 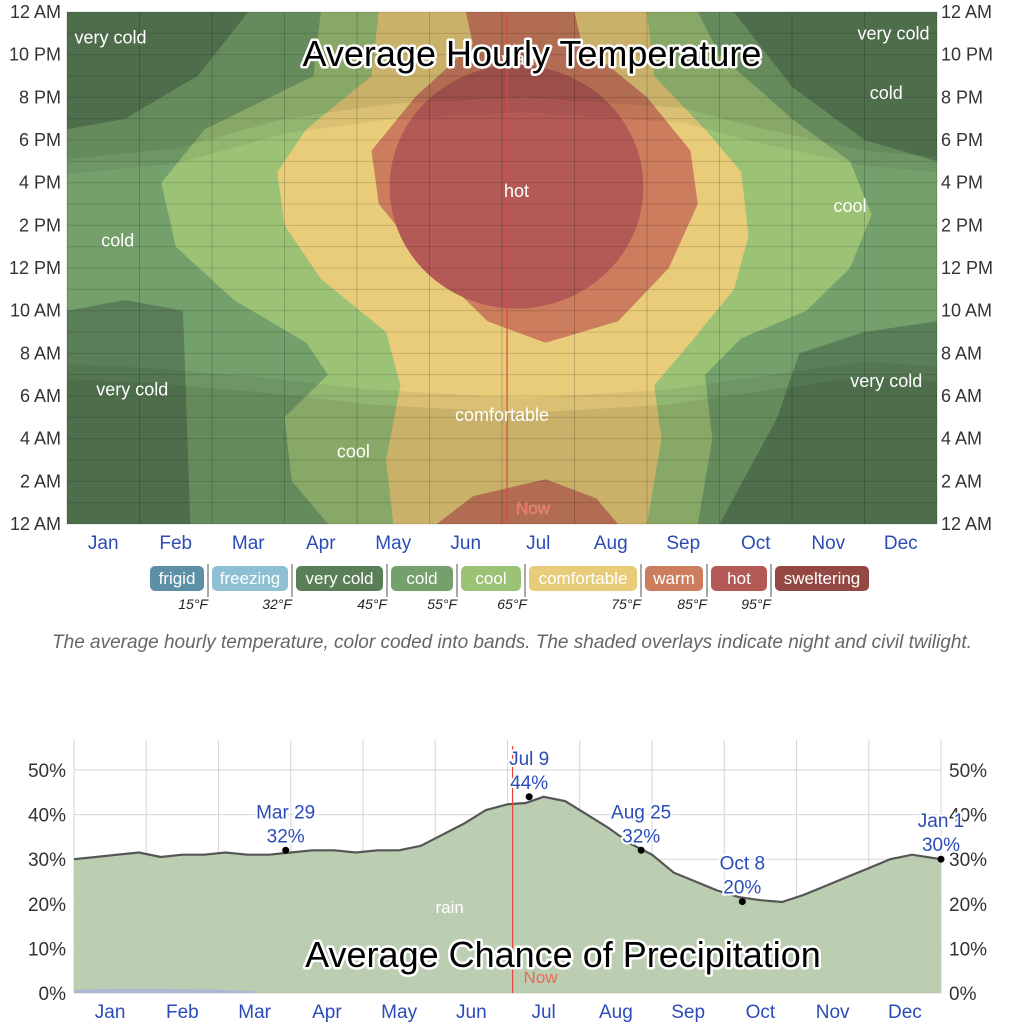 What do you see at coordinates (968, 905) in the screenshot?
I see `y-tick-label-right: 20%` at bounding box center [968, 905].